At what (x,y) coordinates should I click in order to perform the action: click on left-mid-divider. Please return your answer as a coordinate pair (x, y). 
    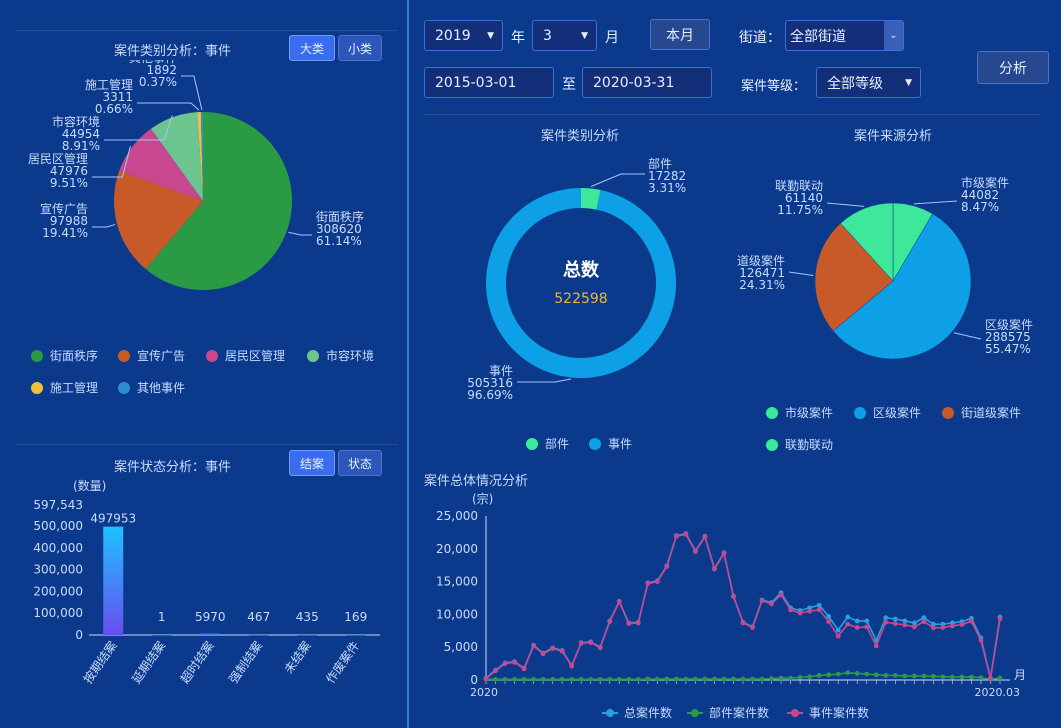
    Looking at the image, I should click on (207, 444).